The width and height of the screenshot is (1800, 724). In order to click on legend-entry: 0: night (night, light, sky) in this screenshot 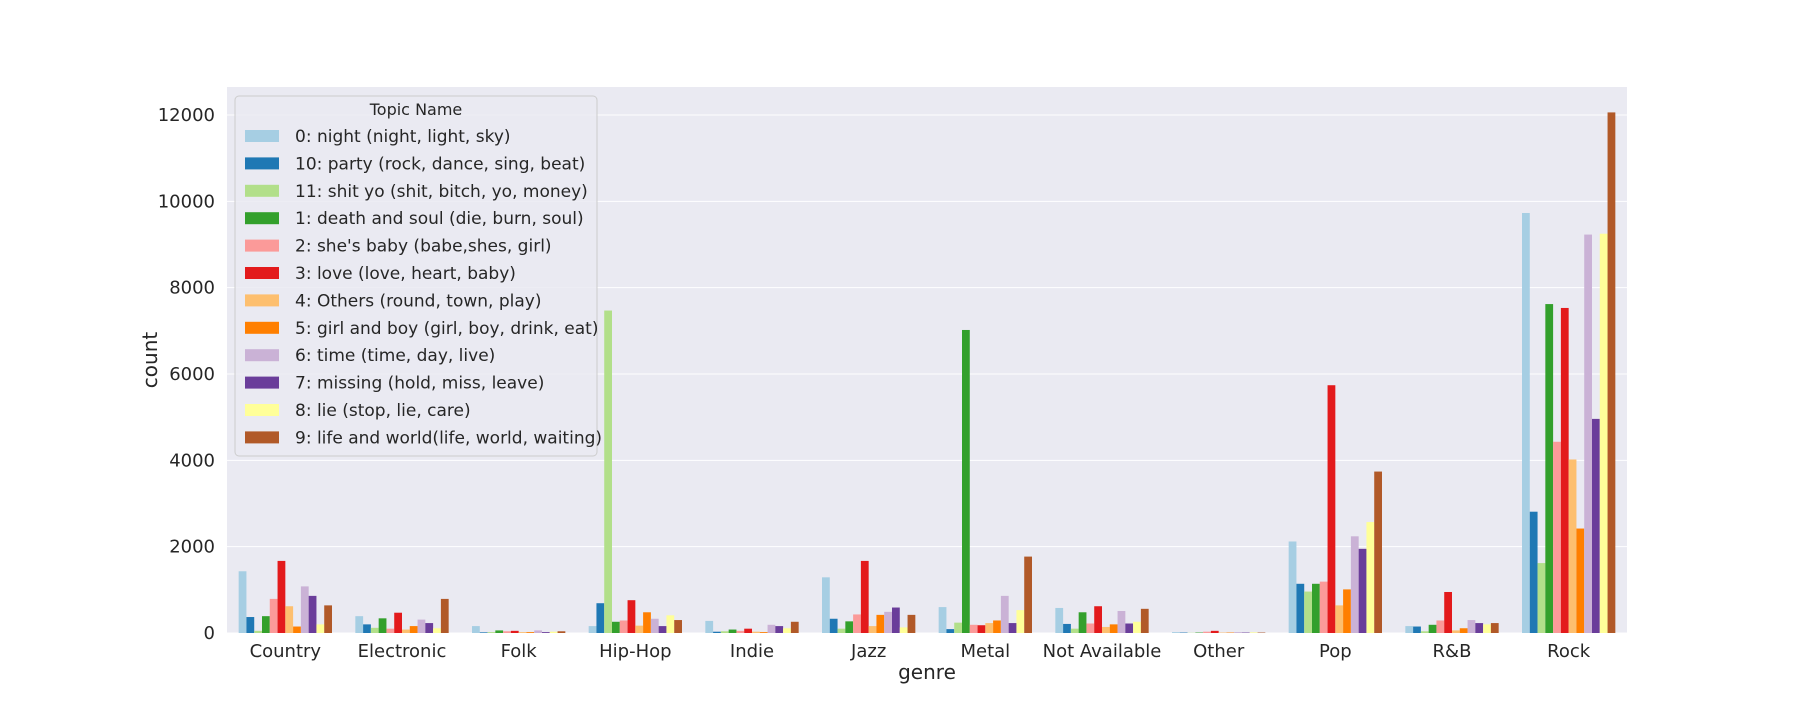, I will do `click(403, 137)`.